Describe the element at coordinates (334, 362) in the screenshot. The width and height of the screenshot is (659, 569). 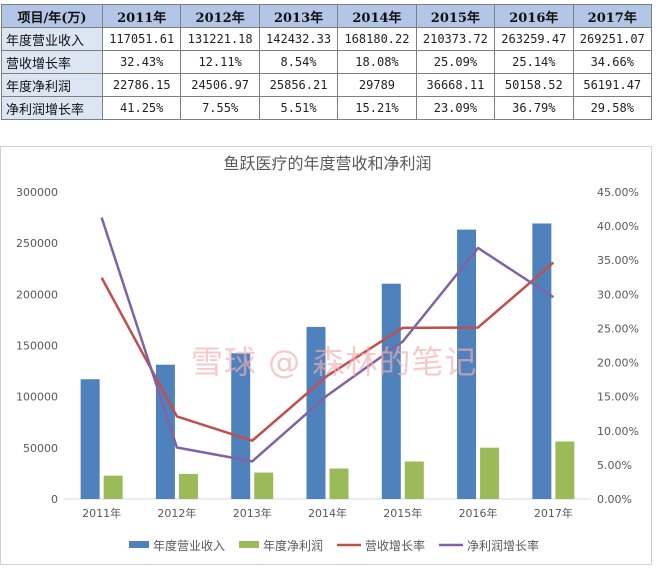
I see `watermark: 雪球 @ 森林的笔记` at that location.